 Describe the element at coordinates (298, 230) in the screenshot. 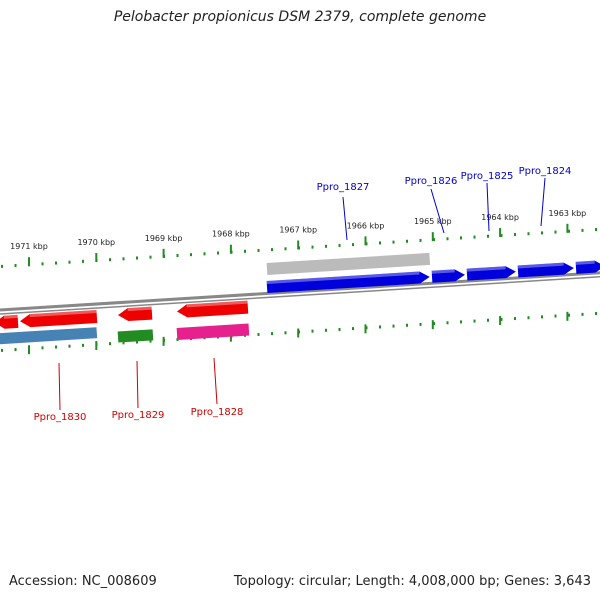

I see `scale-label-1967: 1967 kbp` at that location.